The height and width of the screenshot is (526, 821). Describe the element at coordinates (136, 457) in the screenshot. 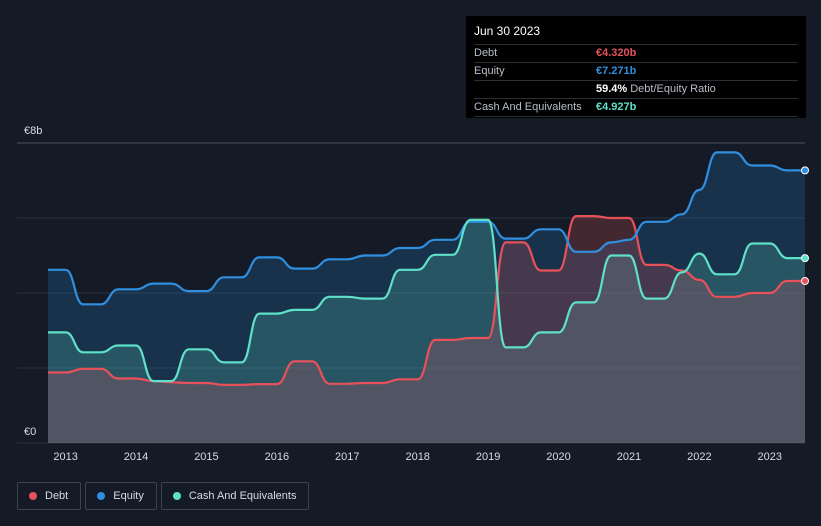

I see `x-tick-label: 2014` at that location.